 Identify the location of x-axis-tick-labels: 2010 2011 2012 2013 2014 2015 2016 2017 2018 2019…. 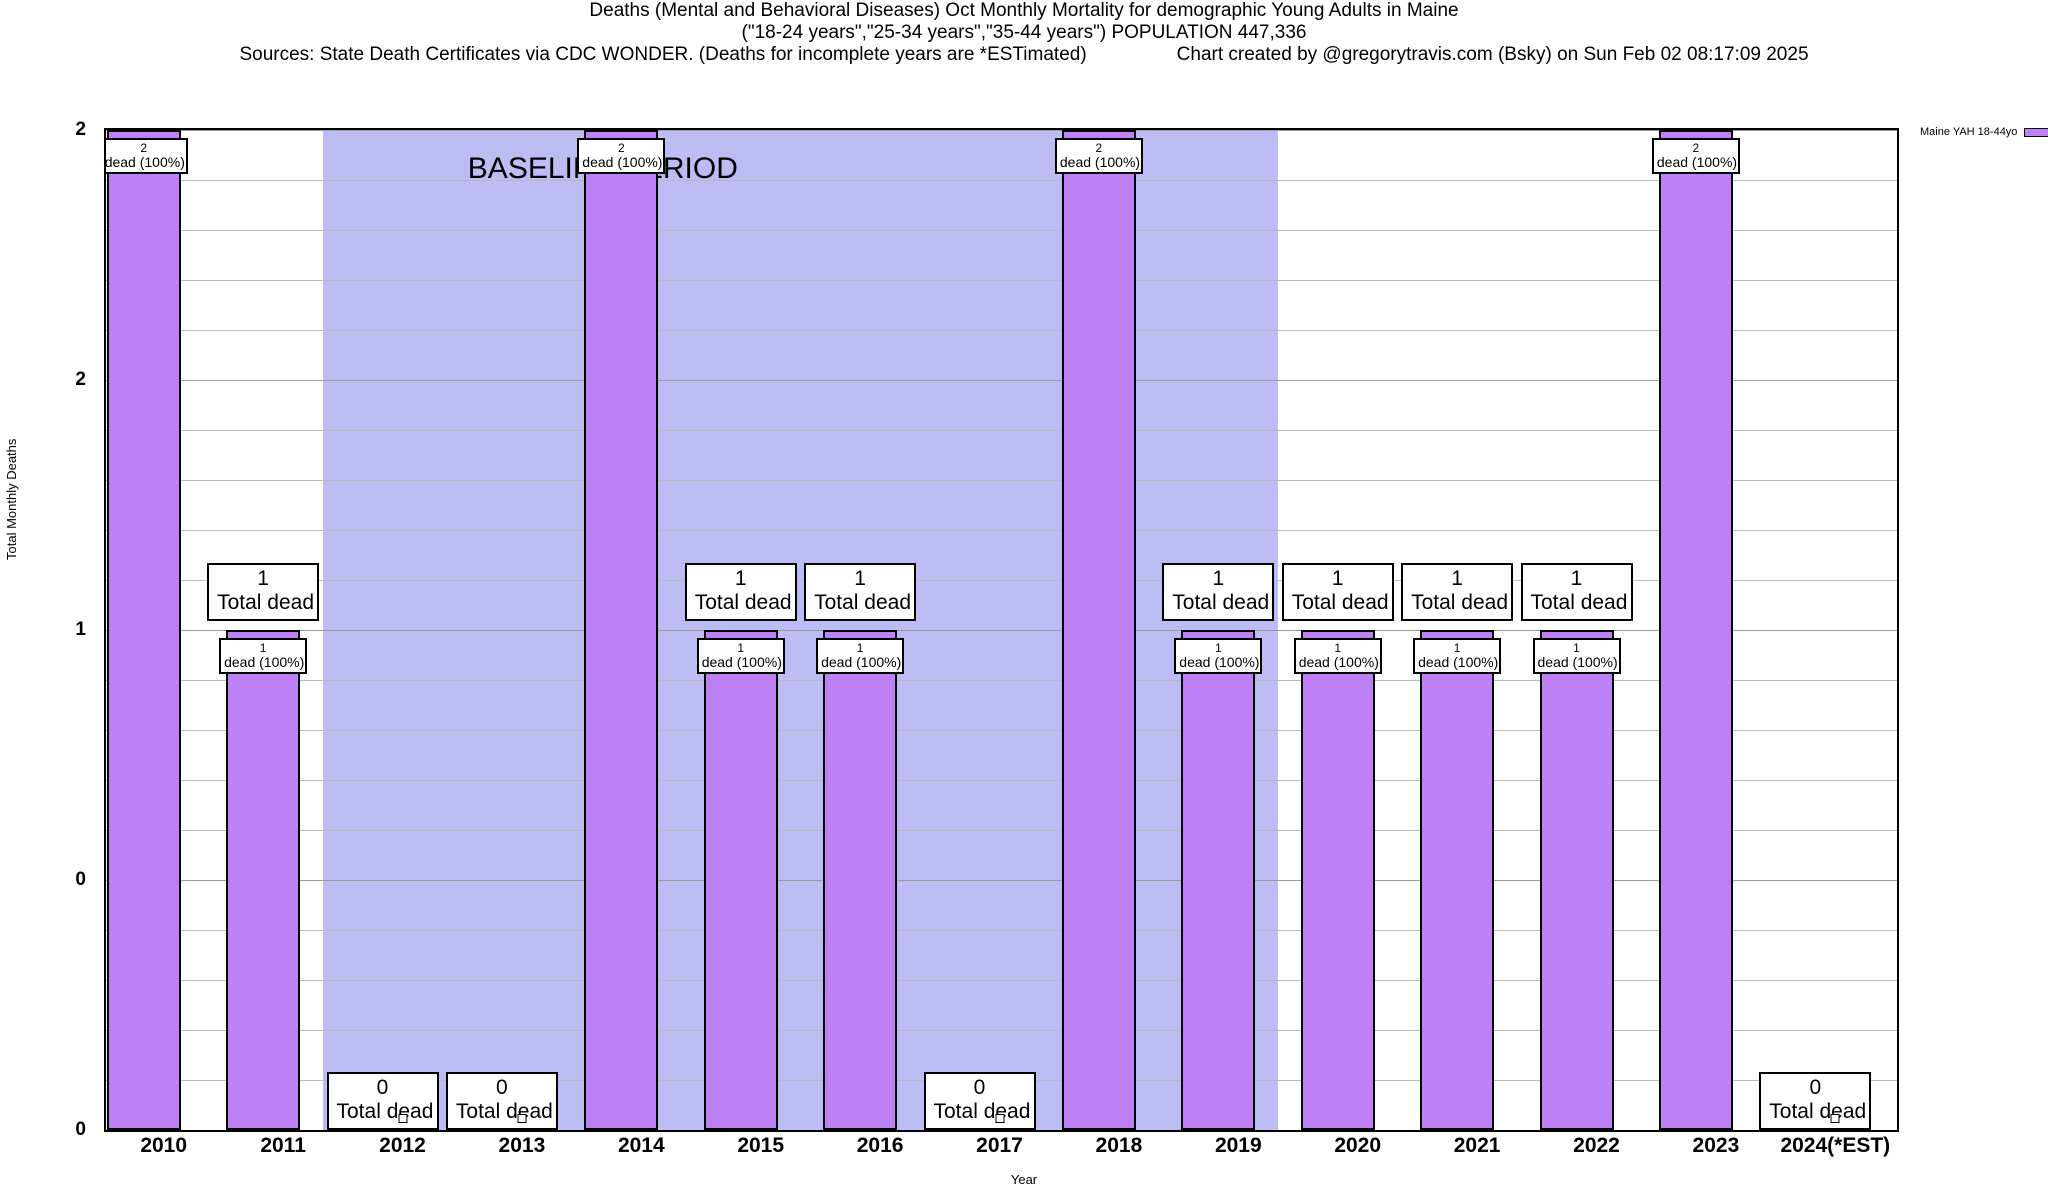
(1001, 1144).